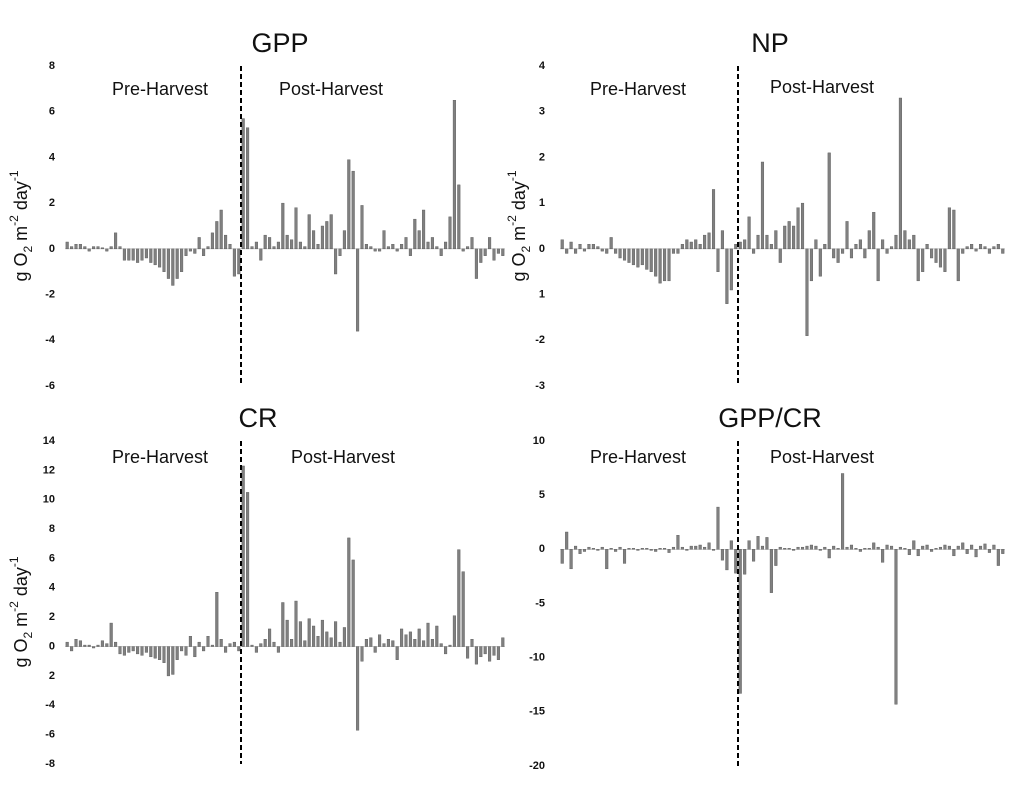 The image size is (1024, 786). Describe the element at coordinates (542, 549) in the screenshot. I see `y-tick-label: 0` at that location.